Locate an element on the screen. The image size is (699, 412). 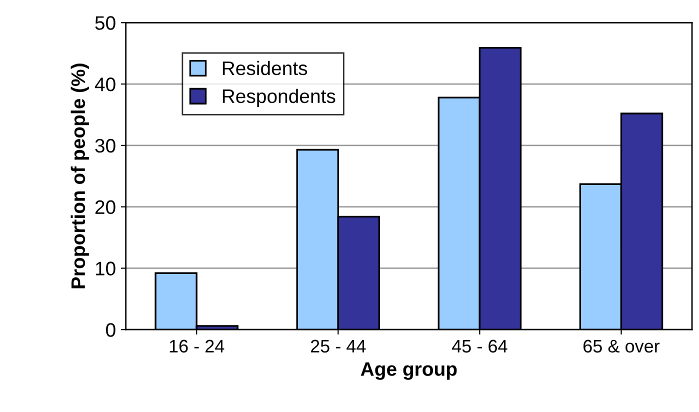
x-tick-label: 25 - 44 is located at coordinates (338, 346).